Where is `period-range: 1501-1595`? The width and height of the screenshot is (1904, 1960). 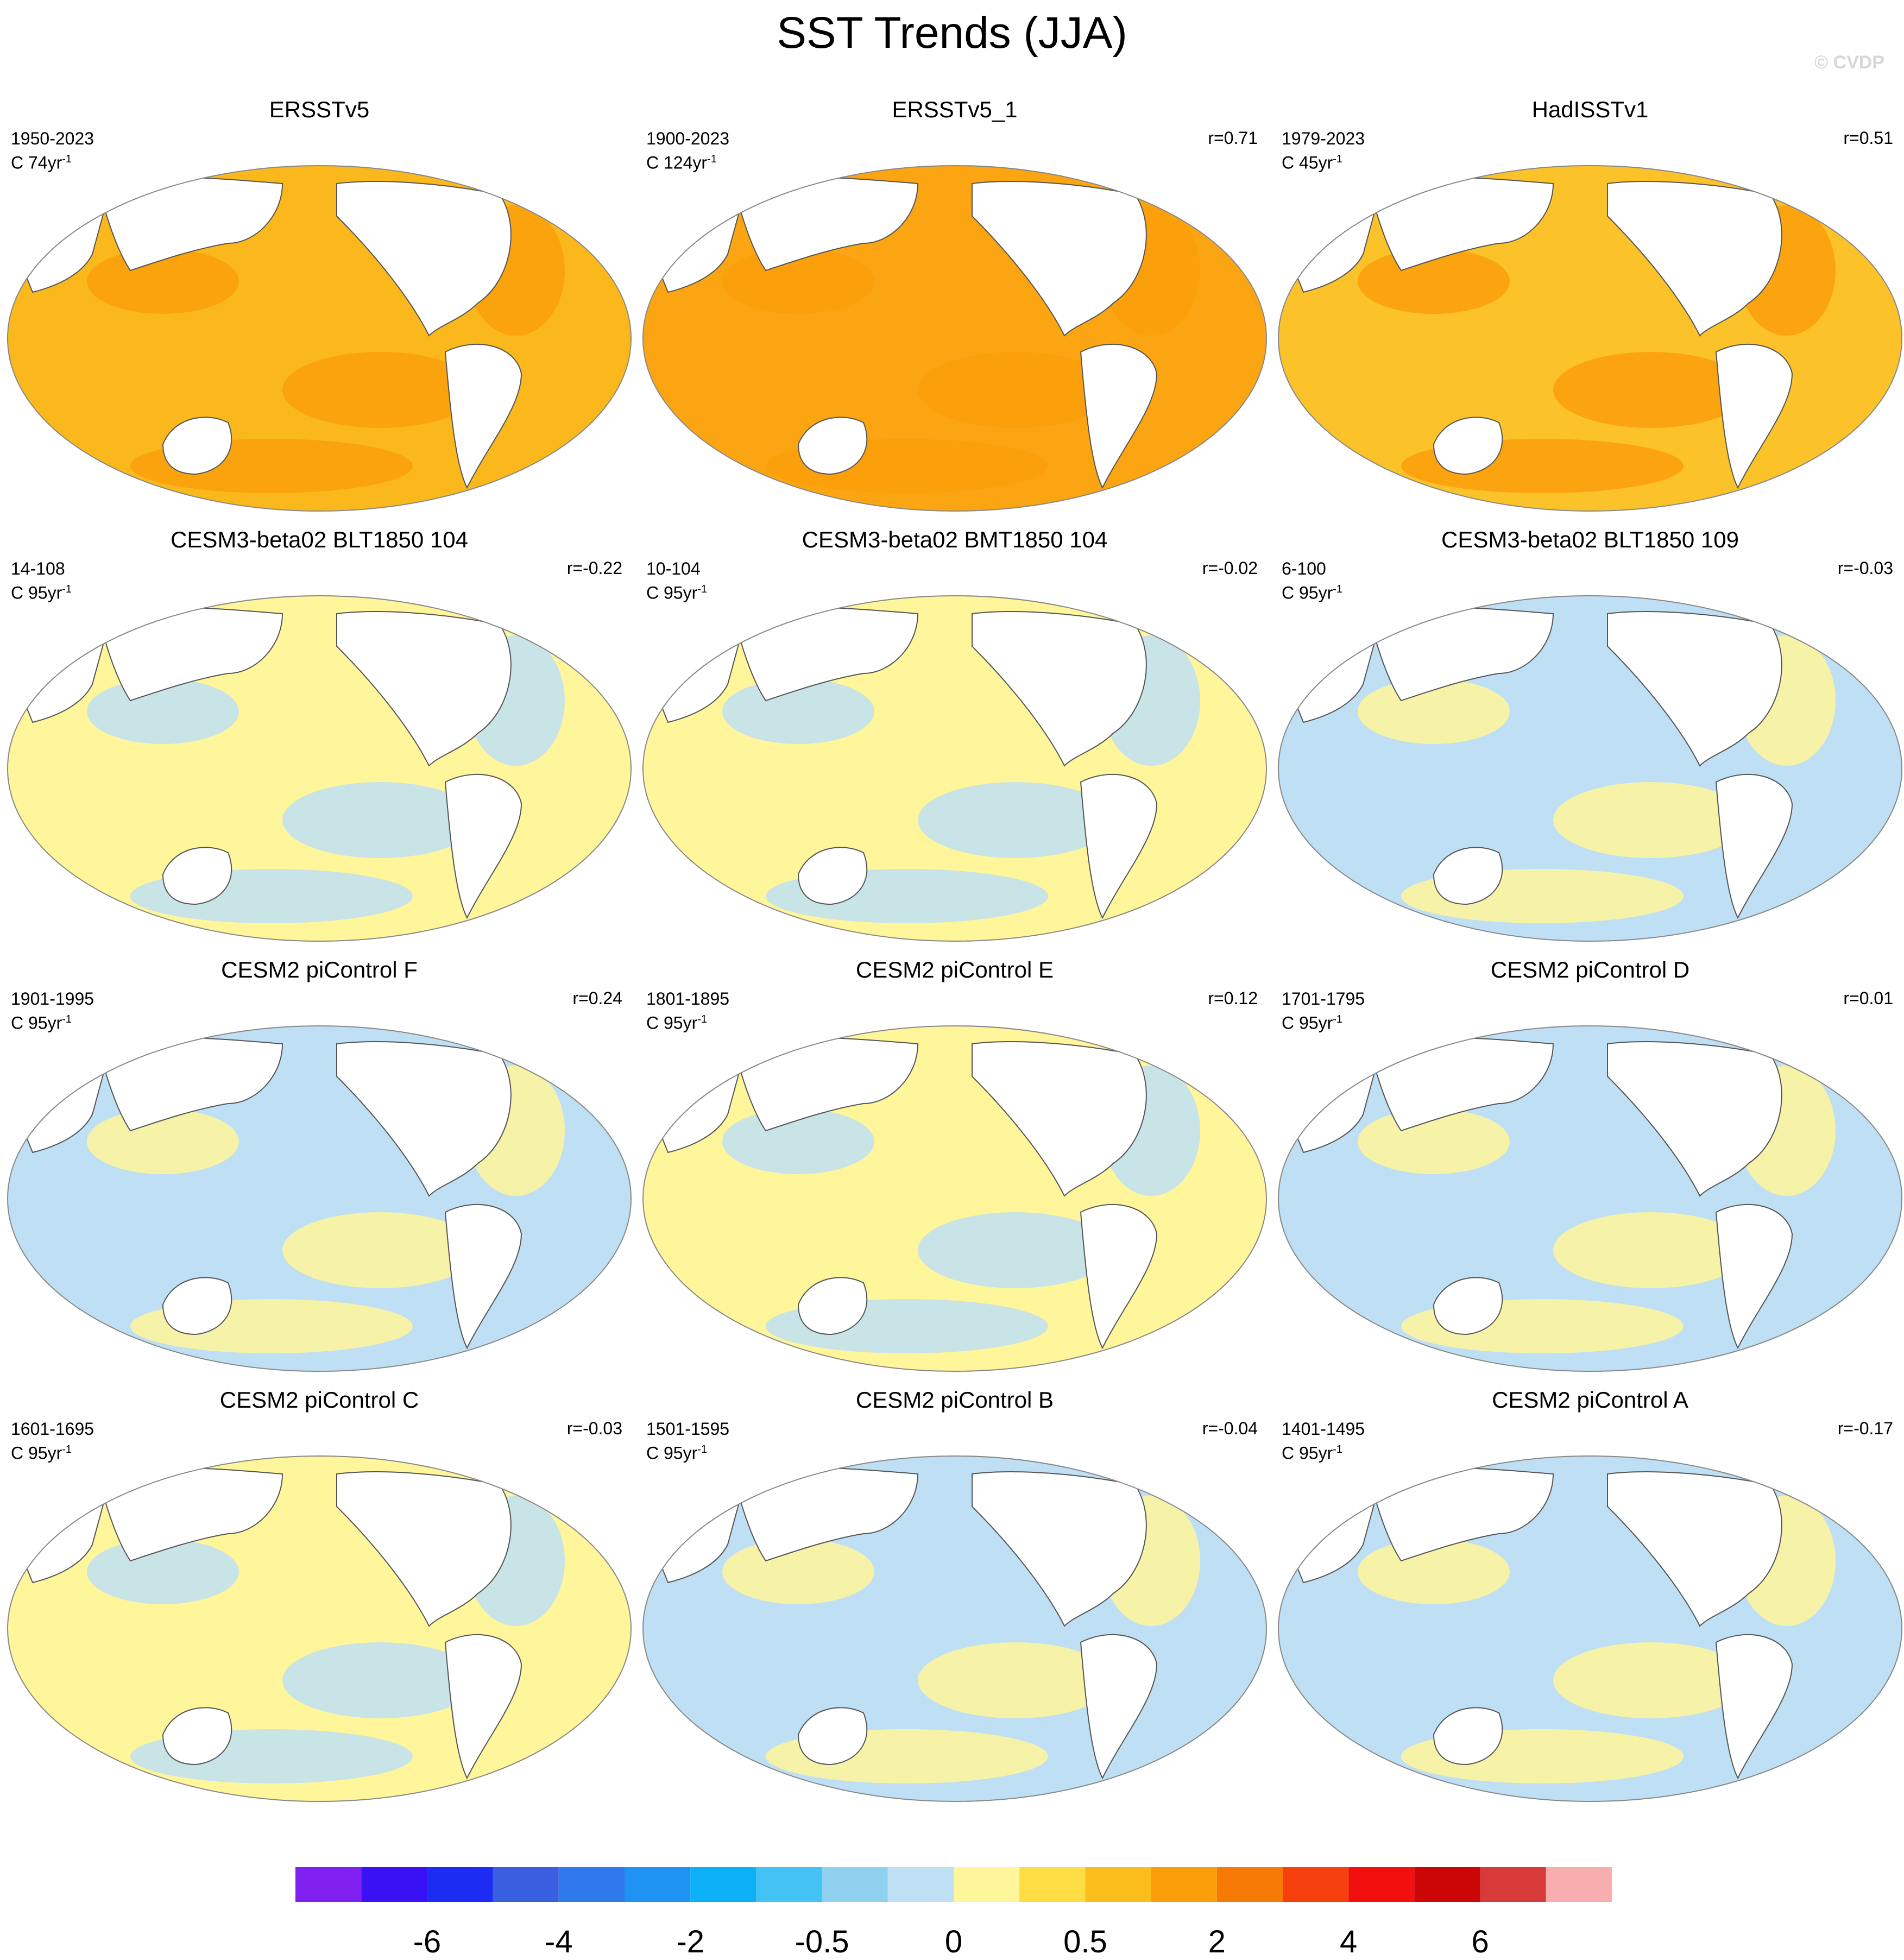 period-range: 1501-1595 is located at coordinates (688, 1429).